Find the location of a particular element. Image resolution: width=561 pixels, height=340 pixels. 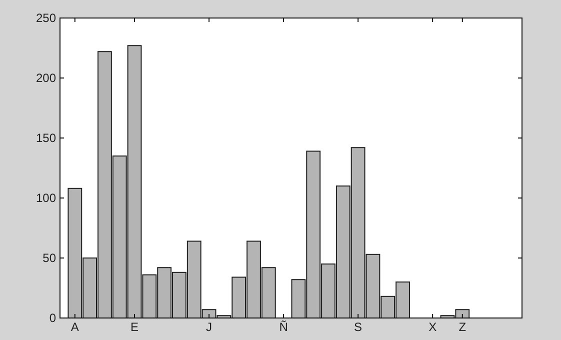

x-tick-label: X is located at coordinates (432, 327).